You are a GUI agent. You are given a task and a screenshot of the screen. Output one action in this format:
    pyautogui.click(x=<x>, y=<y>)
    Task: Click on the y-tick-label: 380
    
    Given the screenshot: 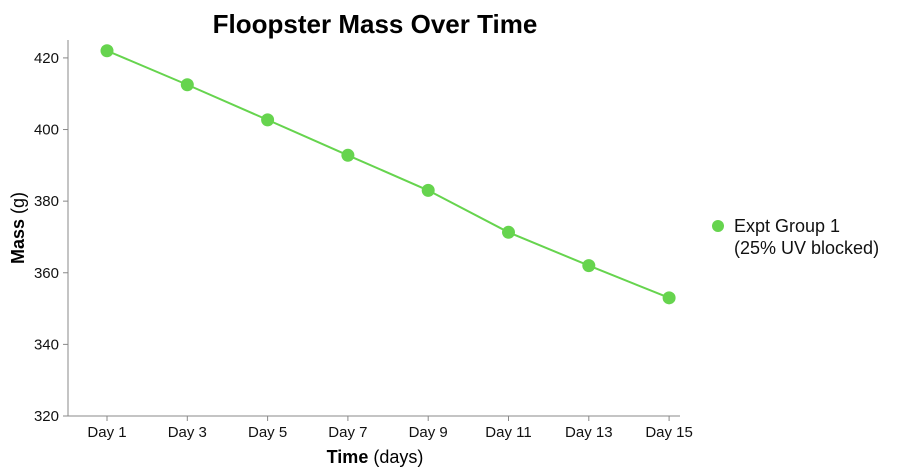 What is the action you would take?
    pyautogui.click(x=46, y=201)
    